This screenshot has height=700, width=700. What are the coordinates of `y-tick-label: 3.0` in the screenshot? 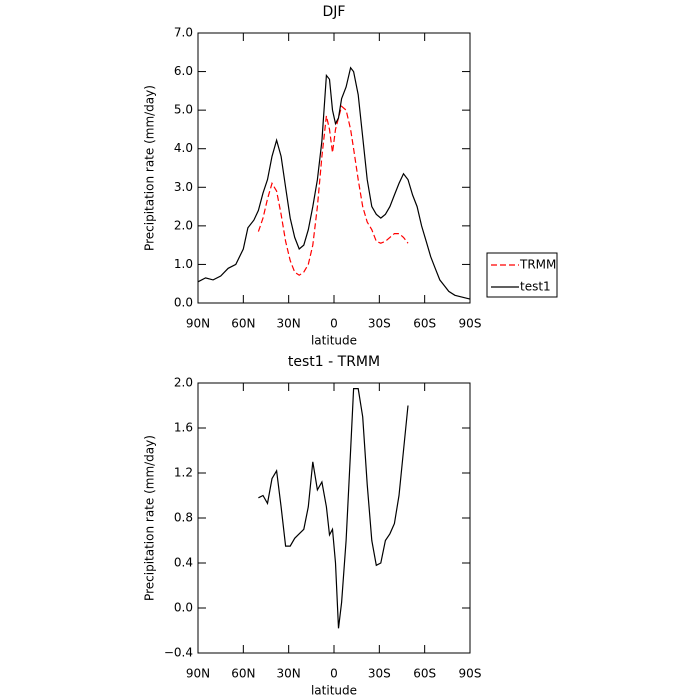 It's located at (183, 187).